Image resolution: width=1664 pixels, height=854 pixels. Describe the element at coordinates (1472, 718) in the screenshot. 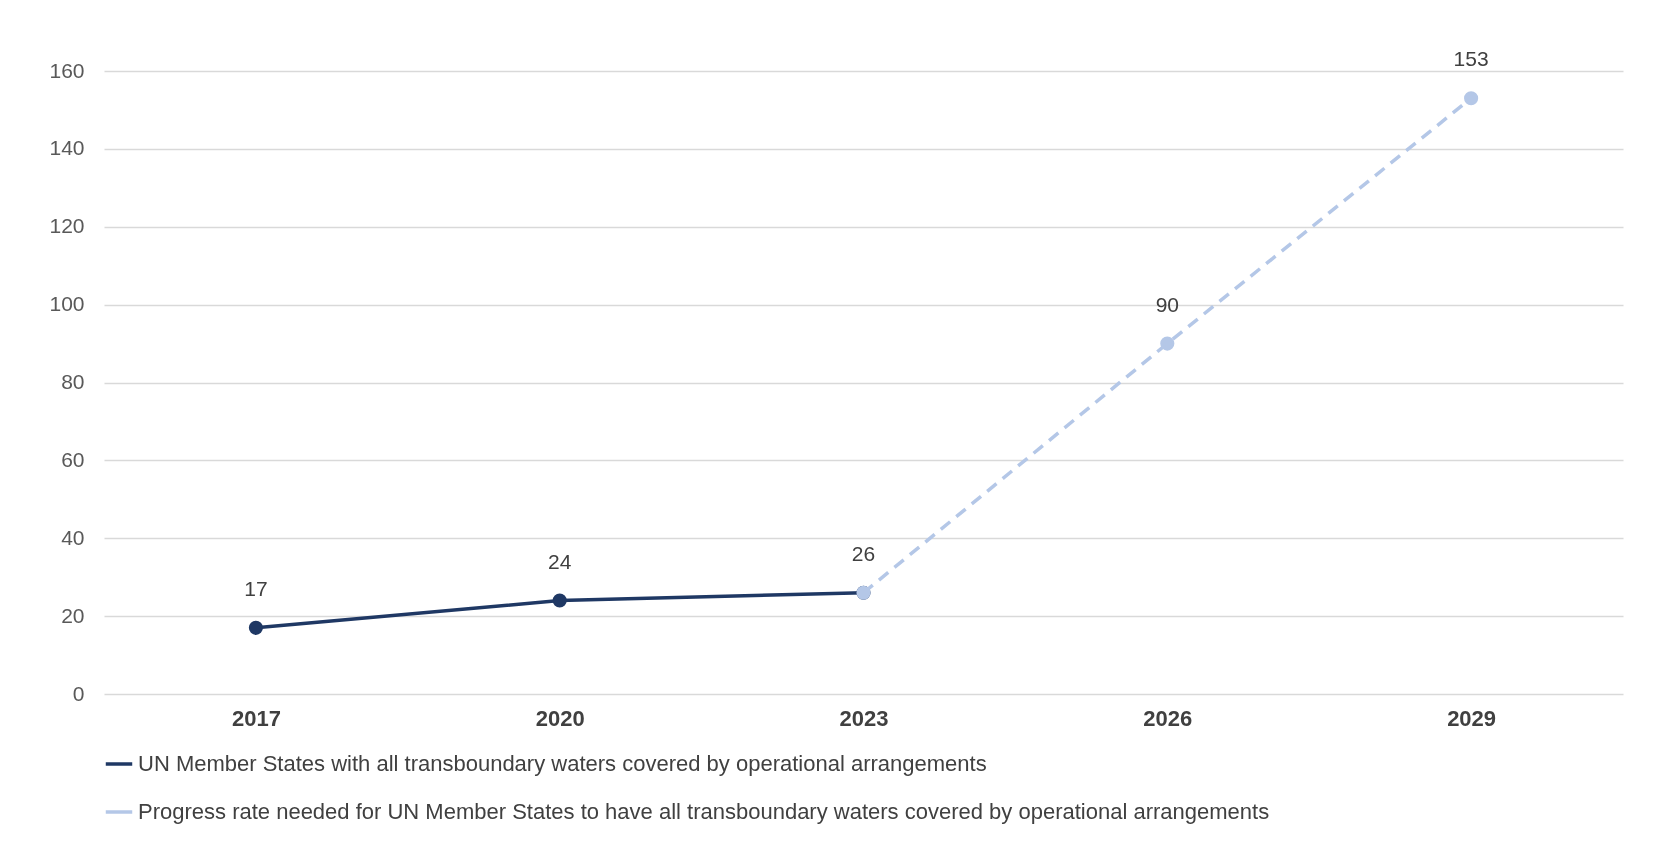

I see `x-tick-label: 2029` at that location.